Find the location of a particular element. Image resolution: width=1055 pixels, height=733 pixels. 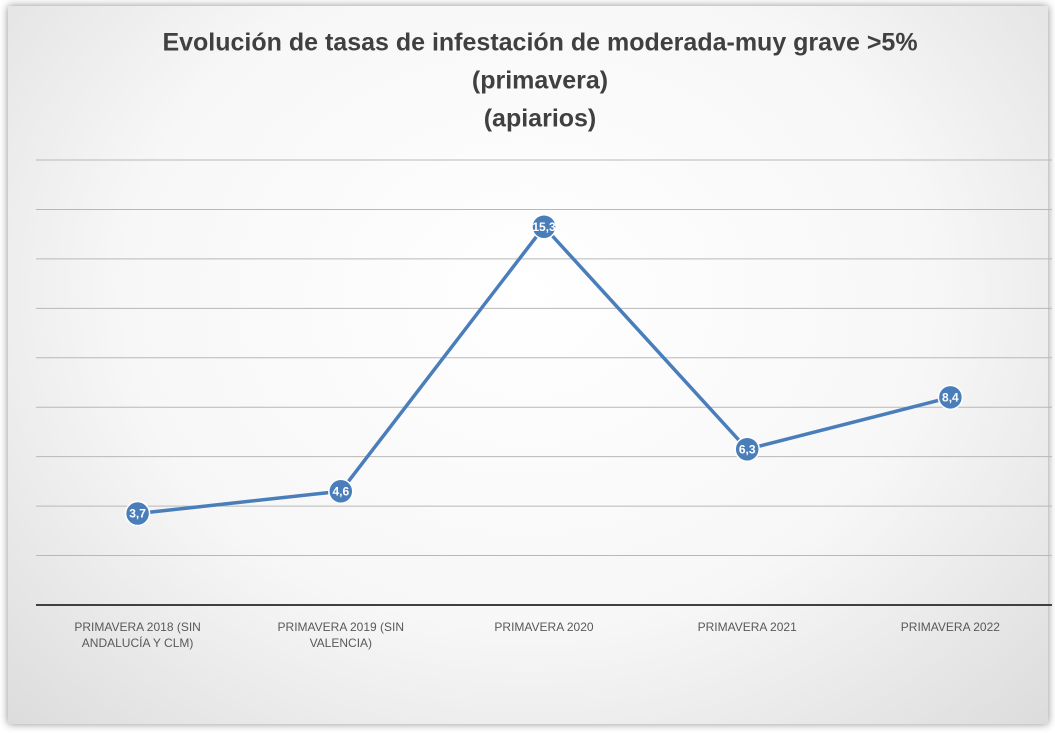

x-tick-label: PRIMAVERA 2018 (SIN ANDALUCÍA Y CLM) is located at coordinates (137, 635).